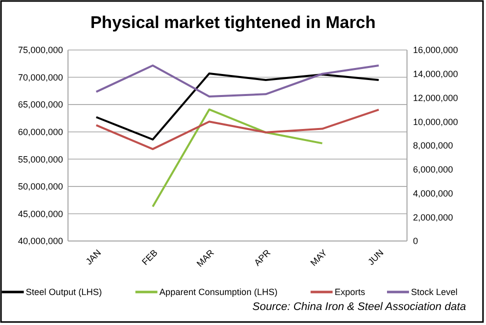 This screenshot has width=486, height=325. What do you see at coordinates (40, 241) in the screenshot?
I see `y-tick-label: 40,000,000` at bounding box center [40, 241].